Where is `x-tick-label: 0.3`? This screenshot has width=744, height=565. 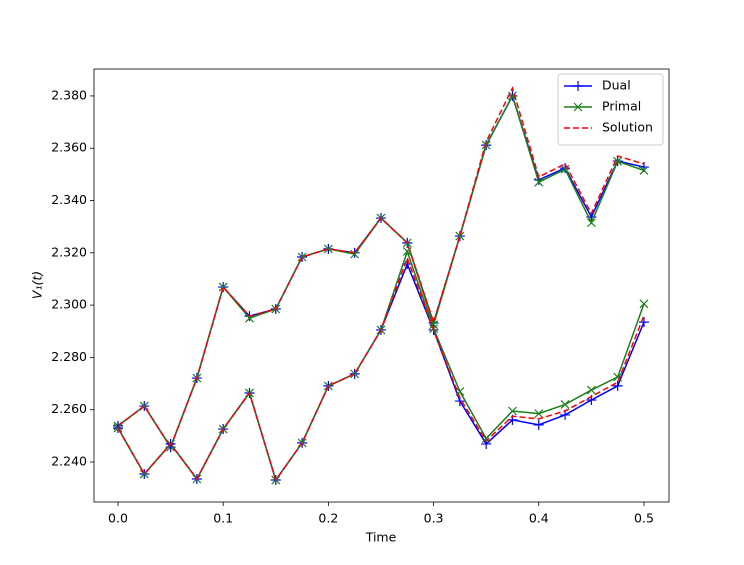 x-tick-label: 0.3 is located at coordinates (434, 518).